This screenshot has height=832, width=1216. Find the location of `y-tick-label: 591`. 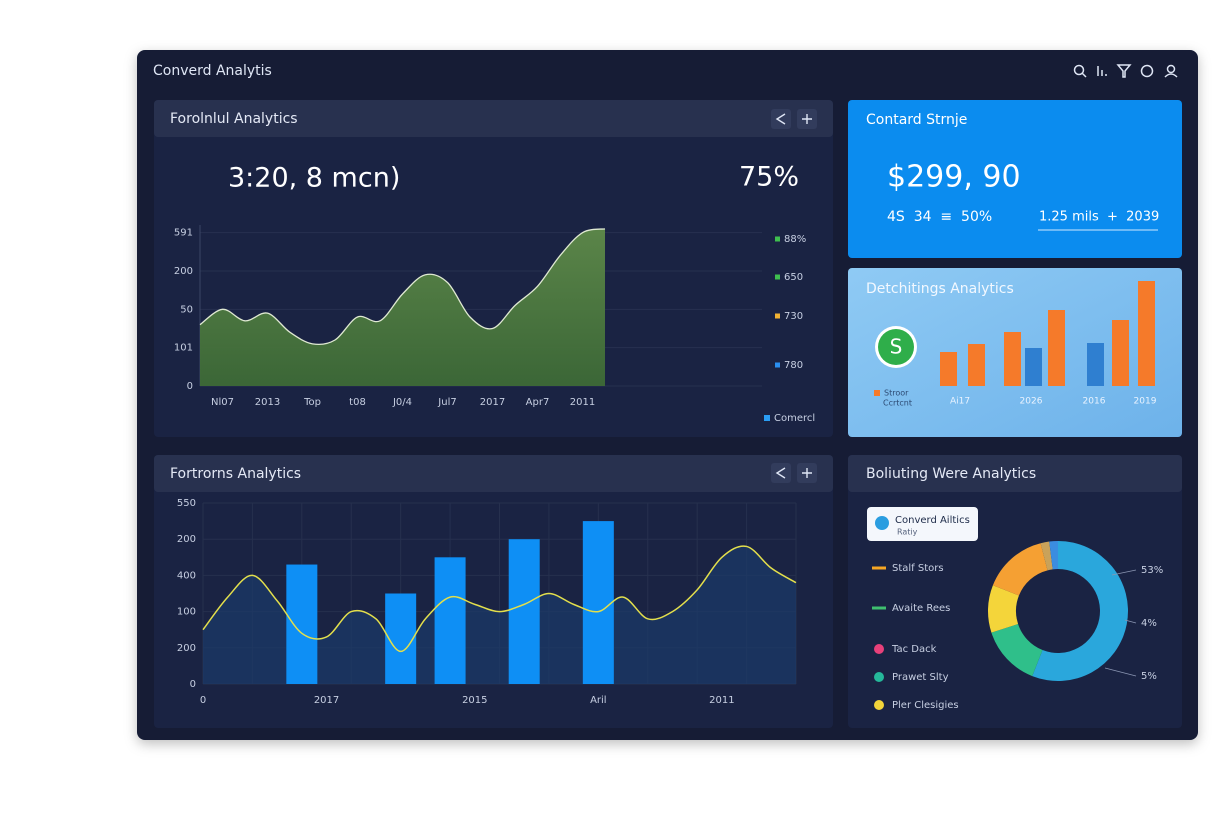

y-tick-label: 591 is located at coordinates (183, 233).